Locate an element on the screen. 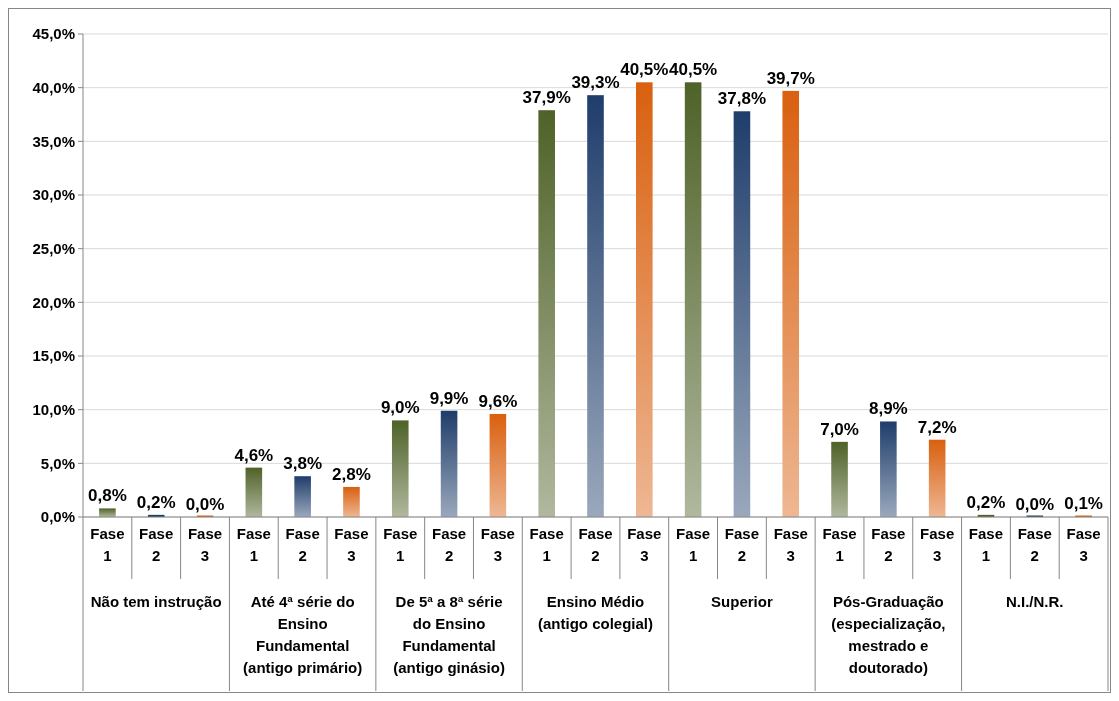  data-label: 4,6% is located at coordinates (254, 455).